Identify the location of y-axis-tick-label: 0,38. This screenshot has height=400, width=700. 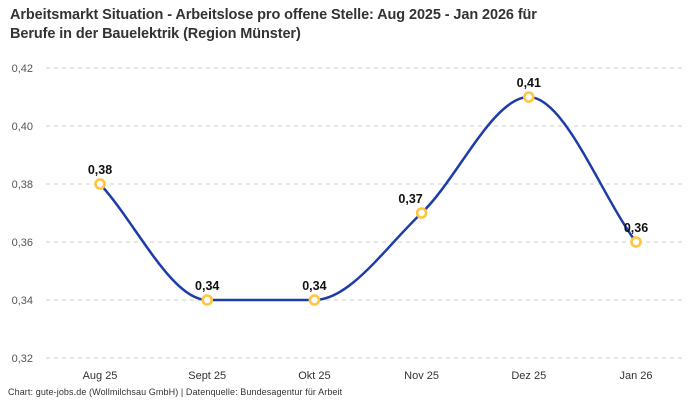
(22, 185).